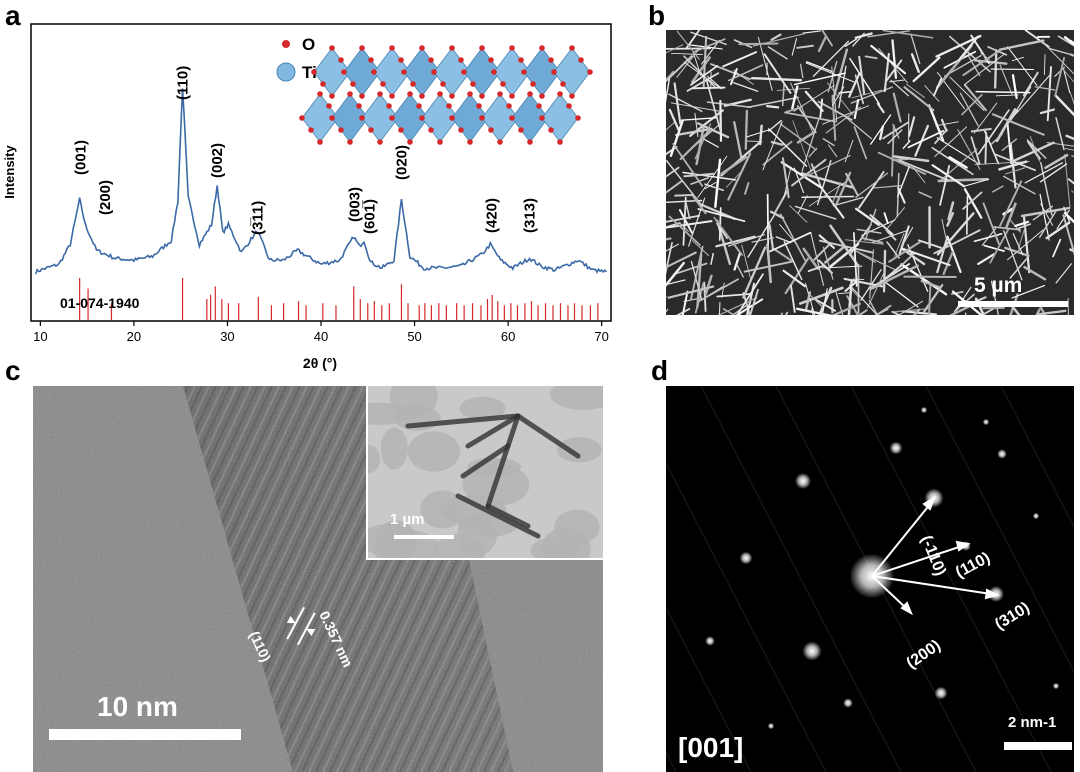 The image size is (1080, 772). Describe the element at coordinates (336, 639) in the screenshot. I see `d-spacing-label: 0.357 nm` at that location.